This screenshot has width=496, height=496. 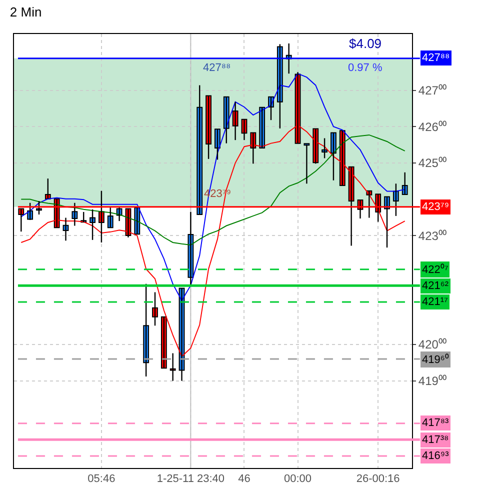 I want to click on ref-line-label: 417⁸³, so click(x=435, y=423).